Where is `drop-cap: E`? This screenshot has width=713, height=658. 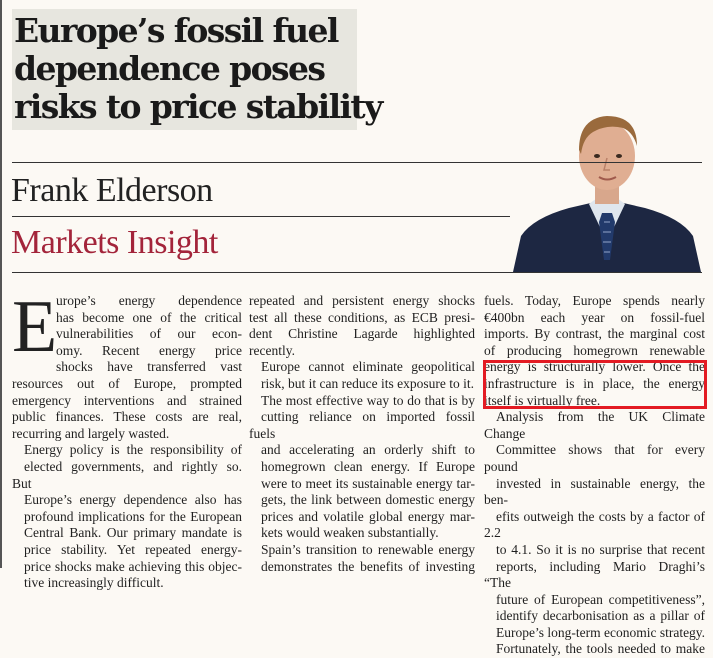
drop-cap: E is located at coordinates (35, 327).